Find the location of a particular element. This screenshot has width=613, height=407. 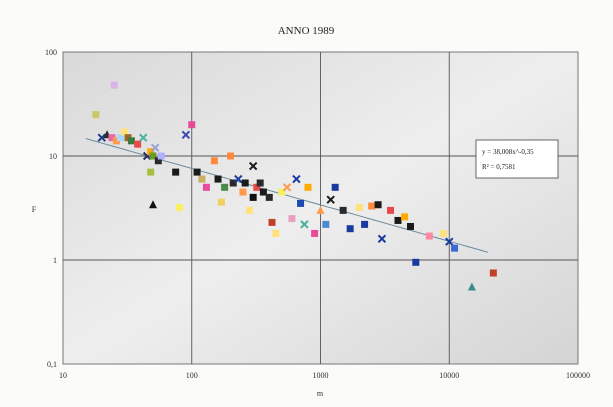

y-tick-label: 1 is located at coordinates (55, 260).